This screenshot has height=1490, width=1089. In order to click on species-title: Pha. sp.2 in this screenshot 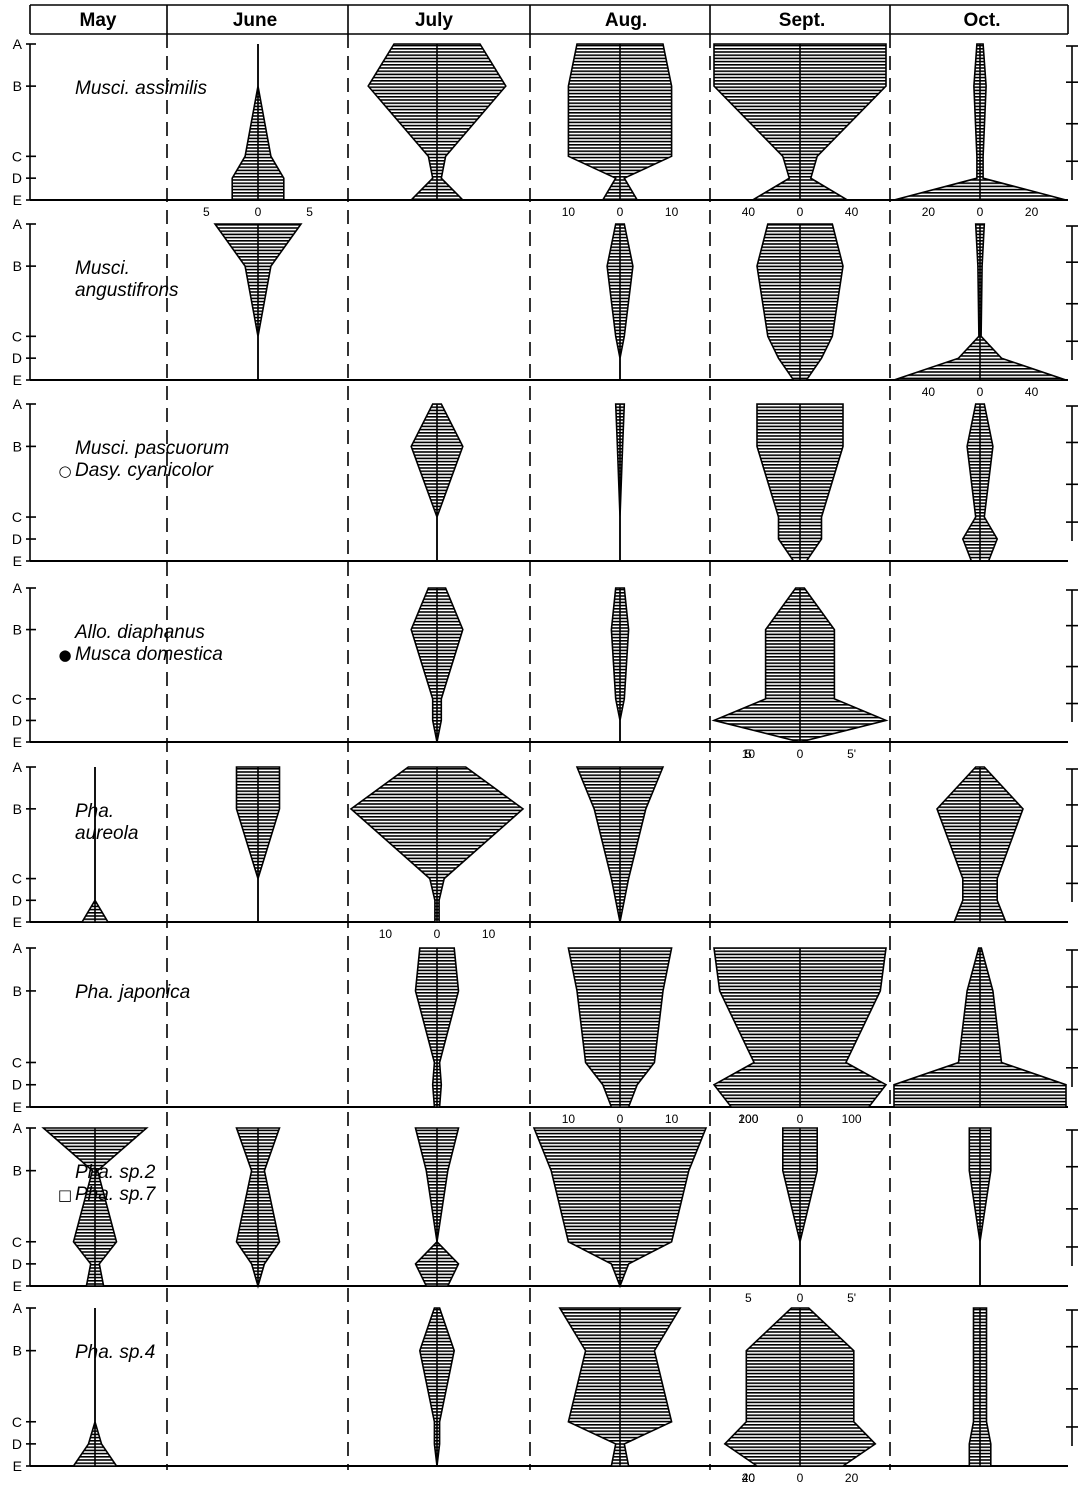, I will do `click(115, 1172)`.